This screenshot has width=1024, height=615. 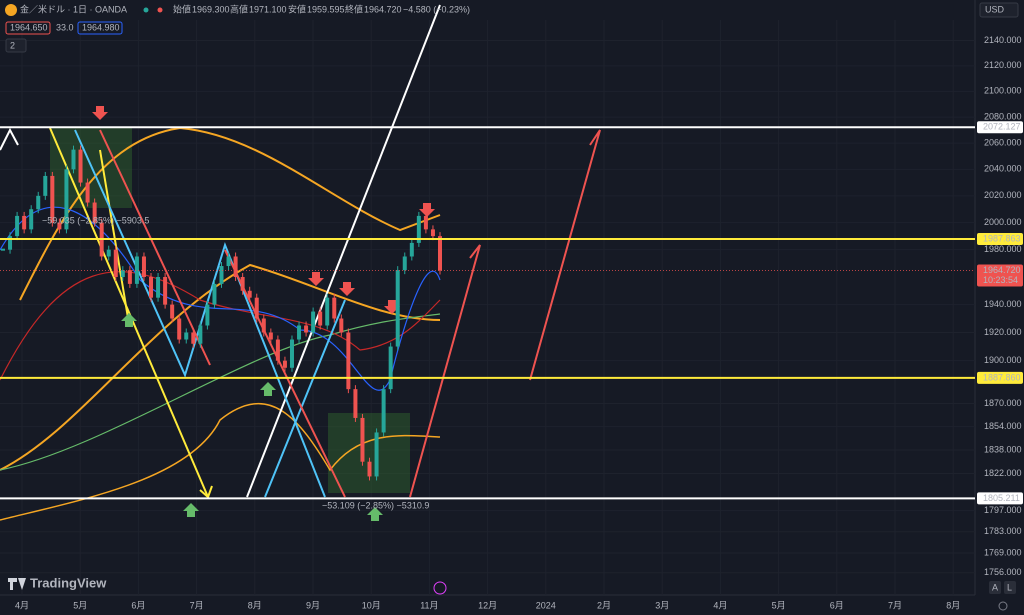 What do you see at coordinates (12, 45) in the screenshot?
I see `indicator-count: 2` at bounding box center [12, 45].